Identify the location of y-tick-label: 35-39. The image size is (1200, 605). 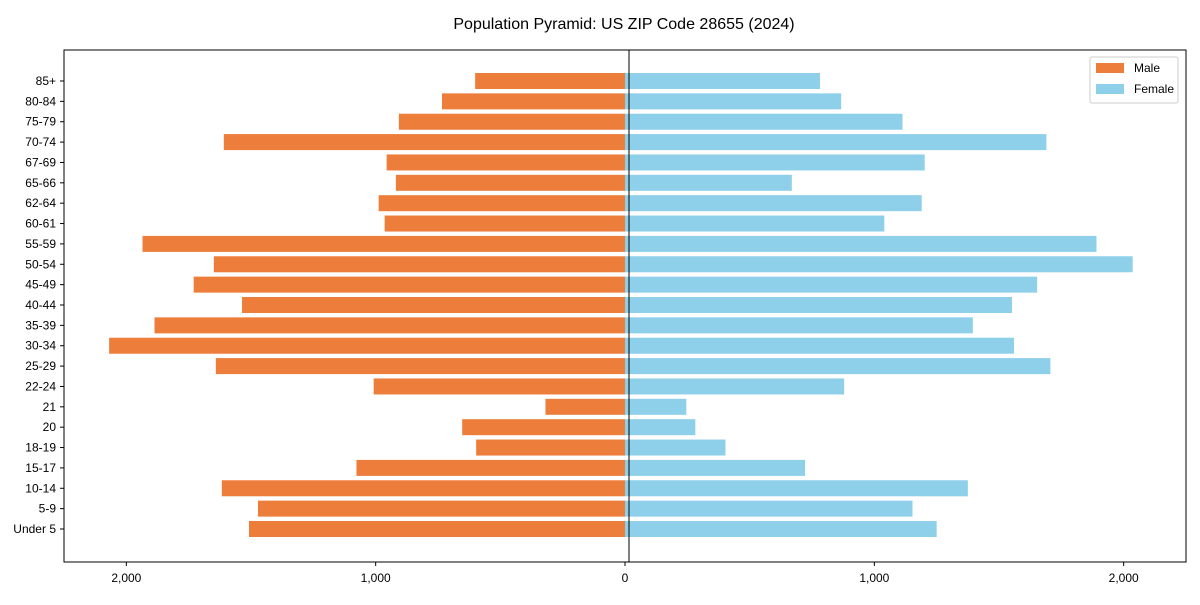
(40, 325).